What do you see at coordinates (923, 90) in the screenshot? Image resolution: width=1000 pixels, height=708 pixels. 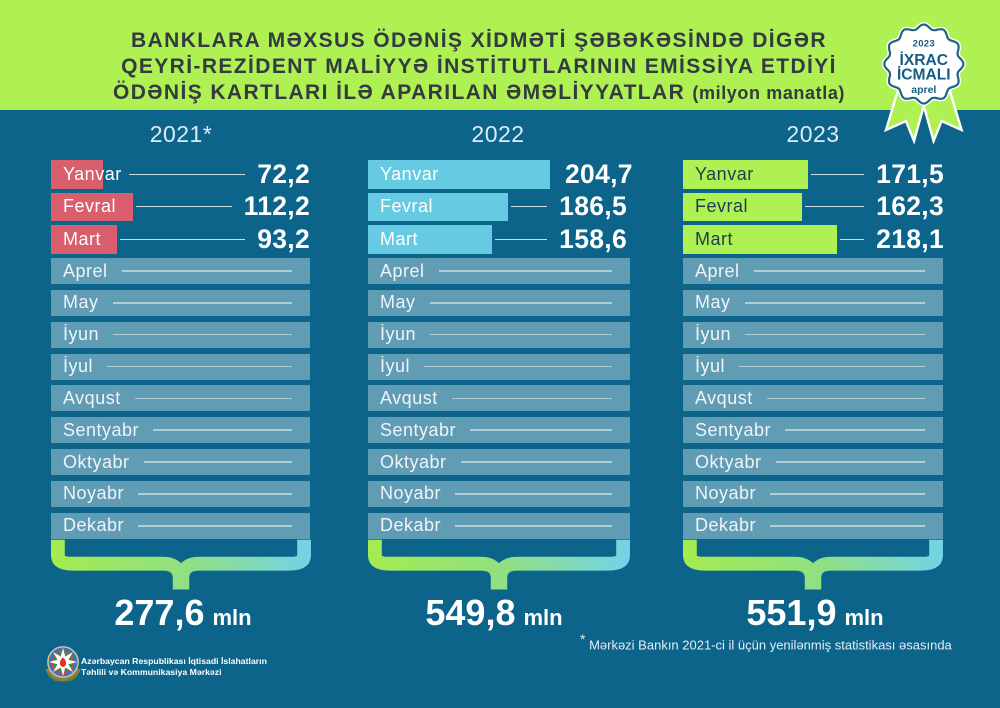 I see `svg-text: aprel` at bounding box center [923, 90].